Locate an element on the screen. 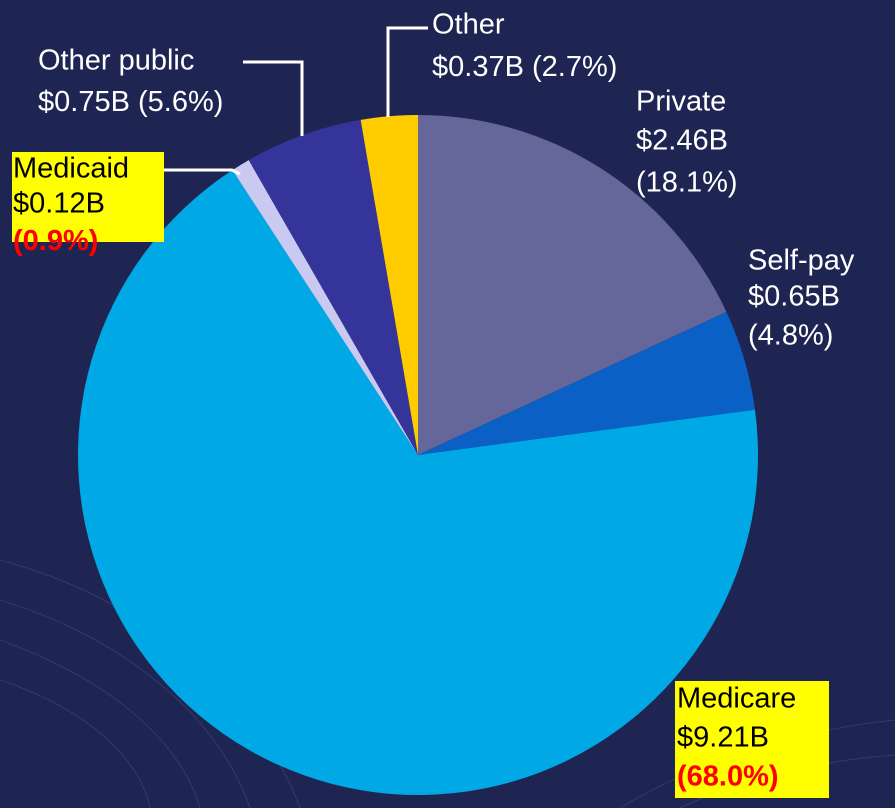 The width and height of the screenshot is (895, 808). slice-label: $0.75B (5.6%) is located at coordinates (130, 102).